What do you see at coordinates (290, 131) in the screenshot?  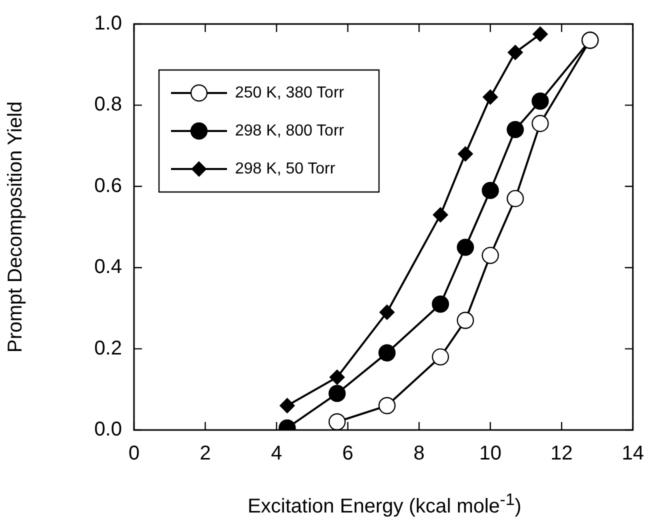 I see `legend-label: 298 K, 800 Torr` at bounding box center [290, 131].